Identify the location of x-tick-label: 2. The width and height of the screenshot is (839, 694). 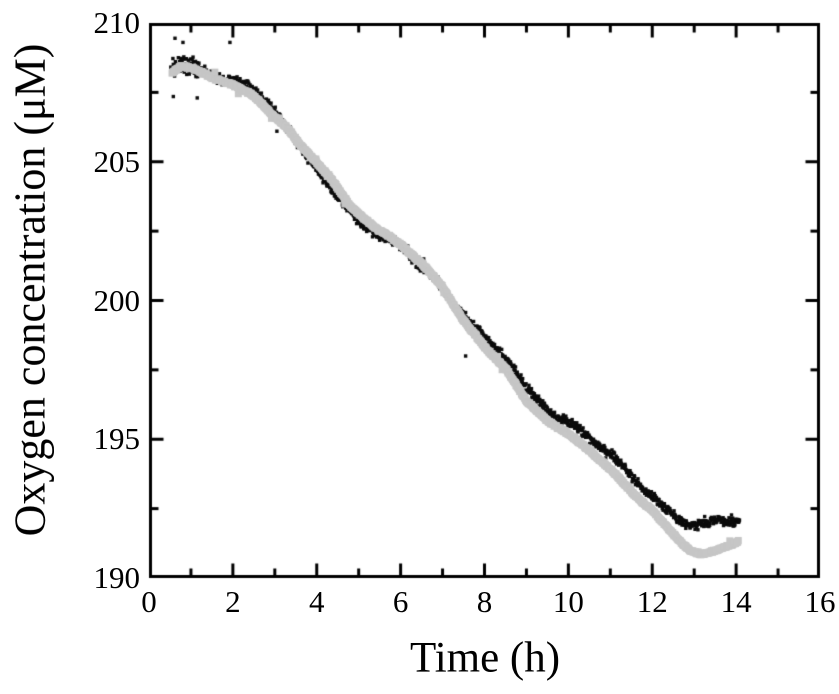
(233, 601).